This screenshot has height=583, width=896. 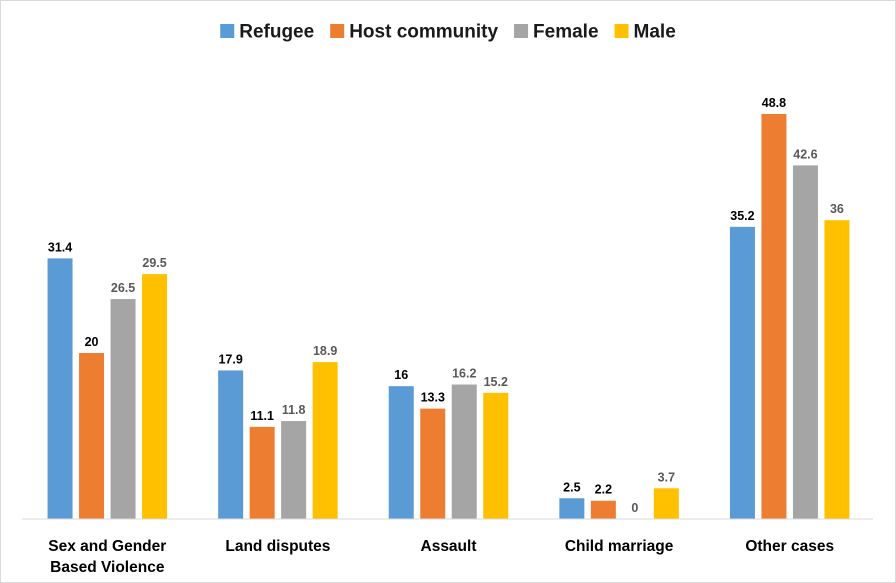 I want to click on value-label-male-2: 15.2, so click(x=496, y=382).